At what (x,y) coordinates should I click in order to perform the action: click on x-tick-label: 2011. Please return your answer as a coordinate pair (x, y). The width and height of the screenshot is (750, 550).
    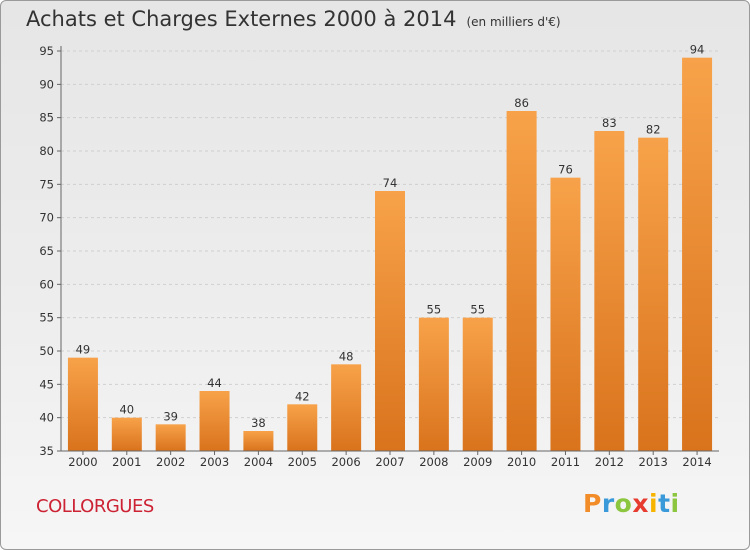
    Looking at the image, I should click on (565, 462).